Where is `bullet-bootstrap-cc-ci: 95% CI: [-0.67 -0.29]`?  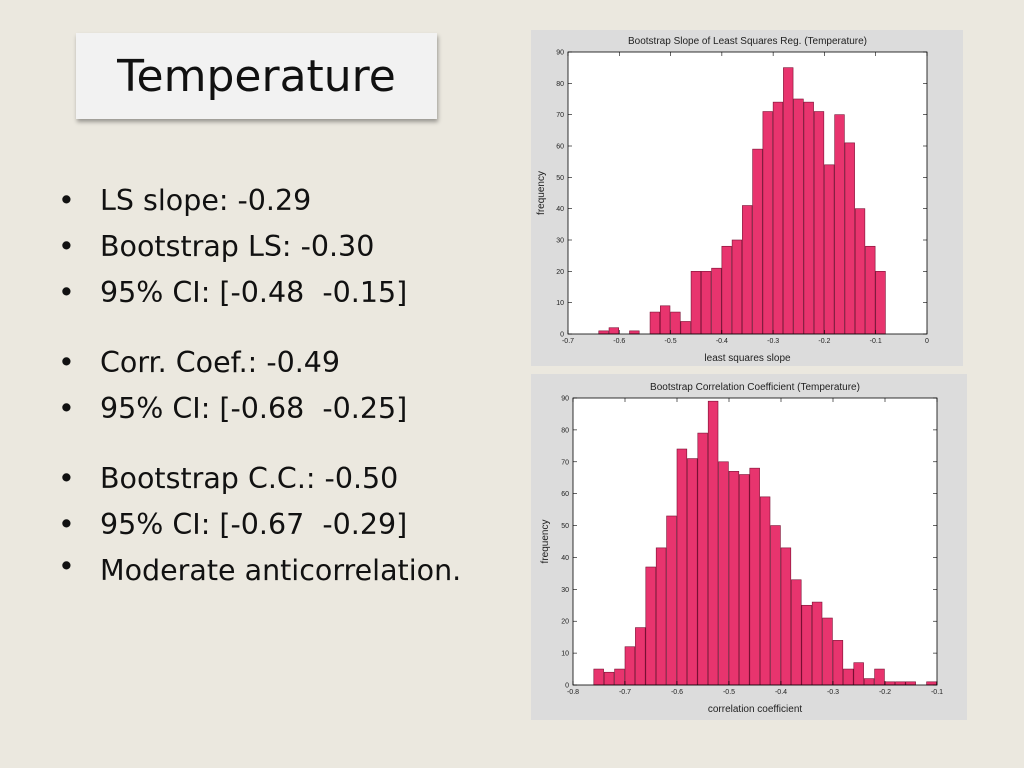
bullet-bootstrap-cc-ci: 95% CI: [-0.67 -0.29] is located at coordinates (288, 525).